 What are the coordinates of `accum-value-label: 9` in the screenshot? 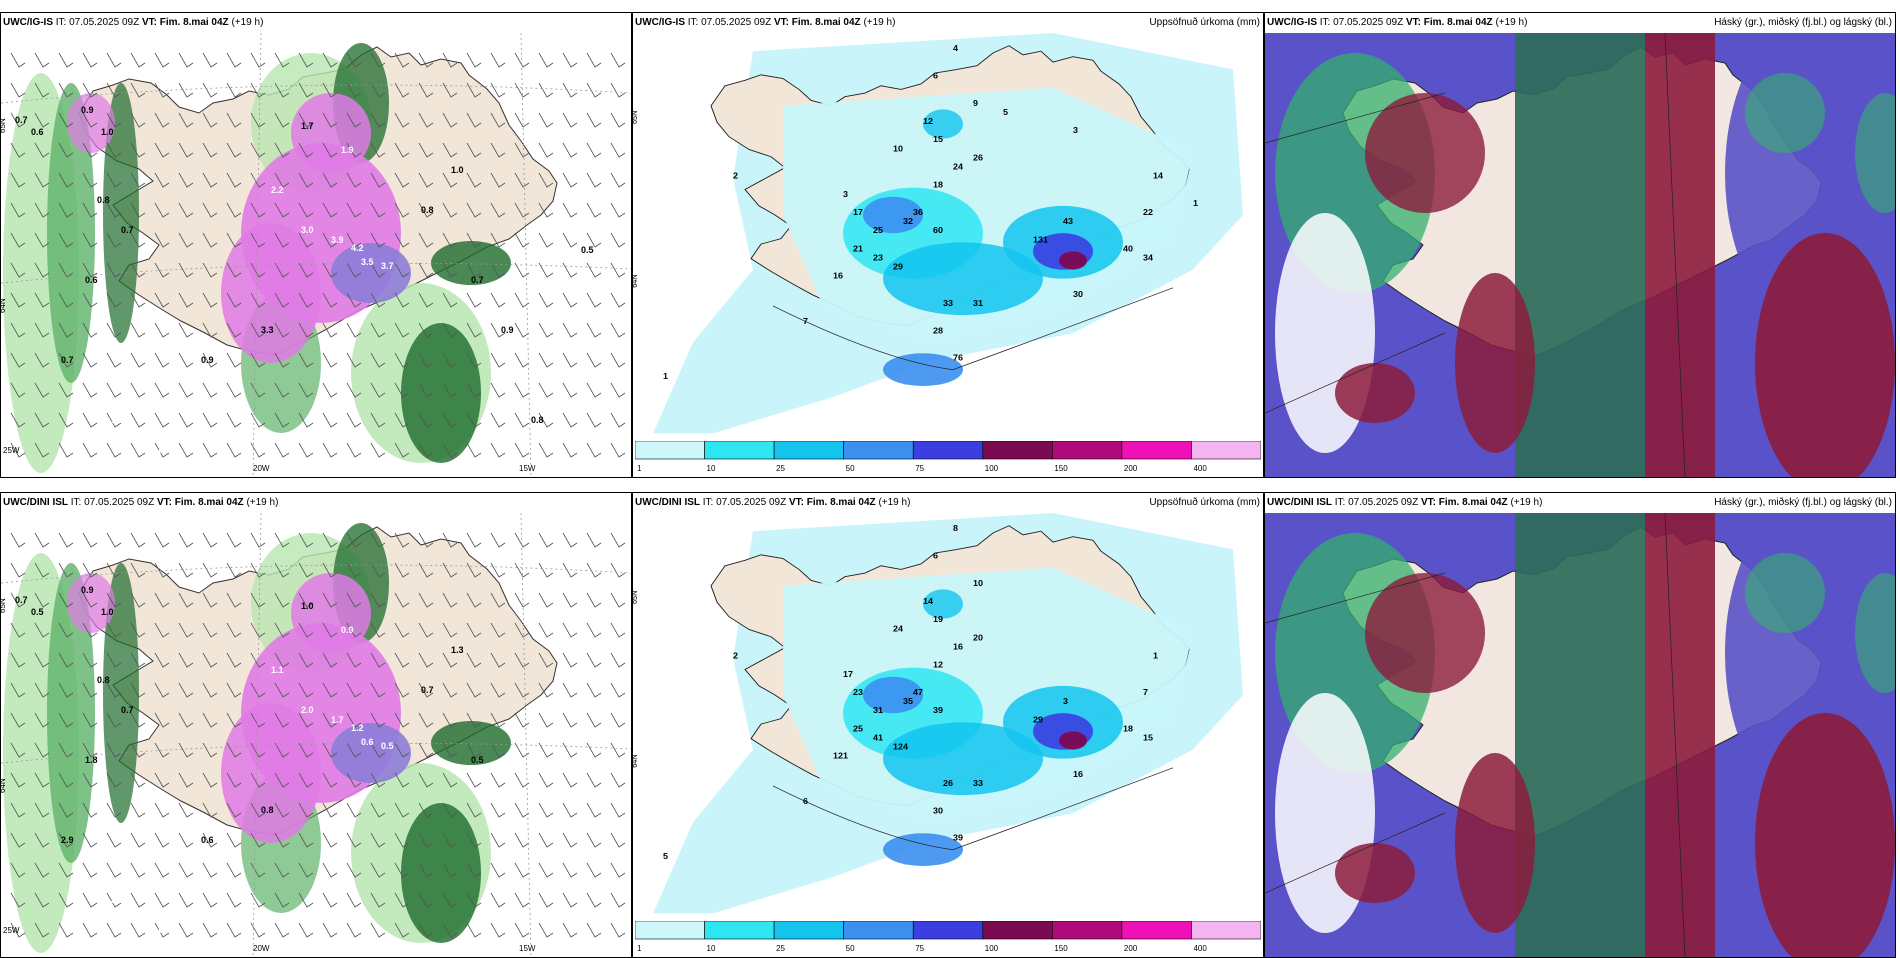 It's located at (975, 103).